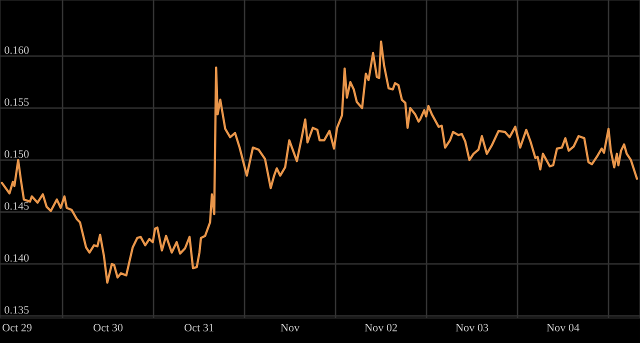 Image resolution: width=640 pixels, height=343 pixels. Describe the element at coordinates (199, 328) in the screenshot. I see `x-tick-label: Oct 31` at that location.